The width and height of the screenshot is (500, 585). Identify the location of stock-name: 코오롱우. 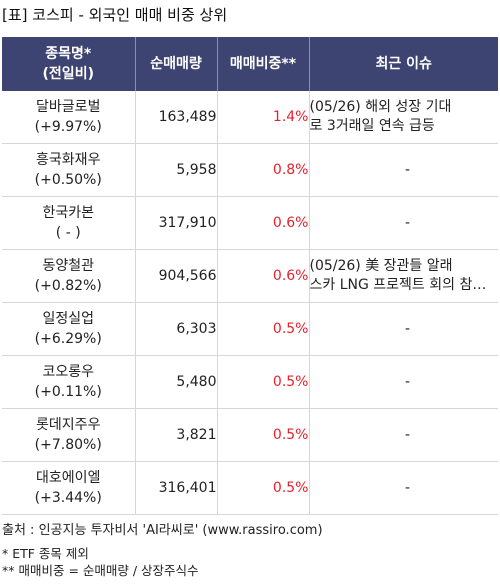
(68, 372).